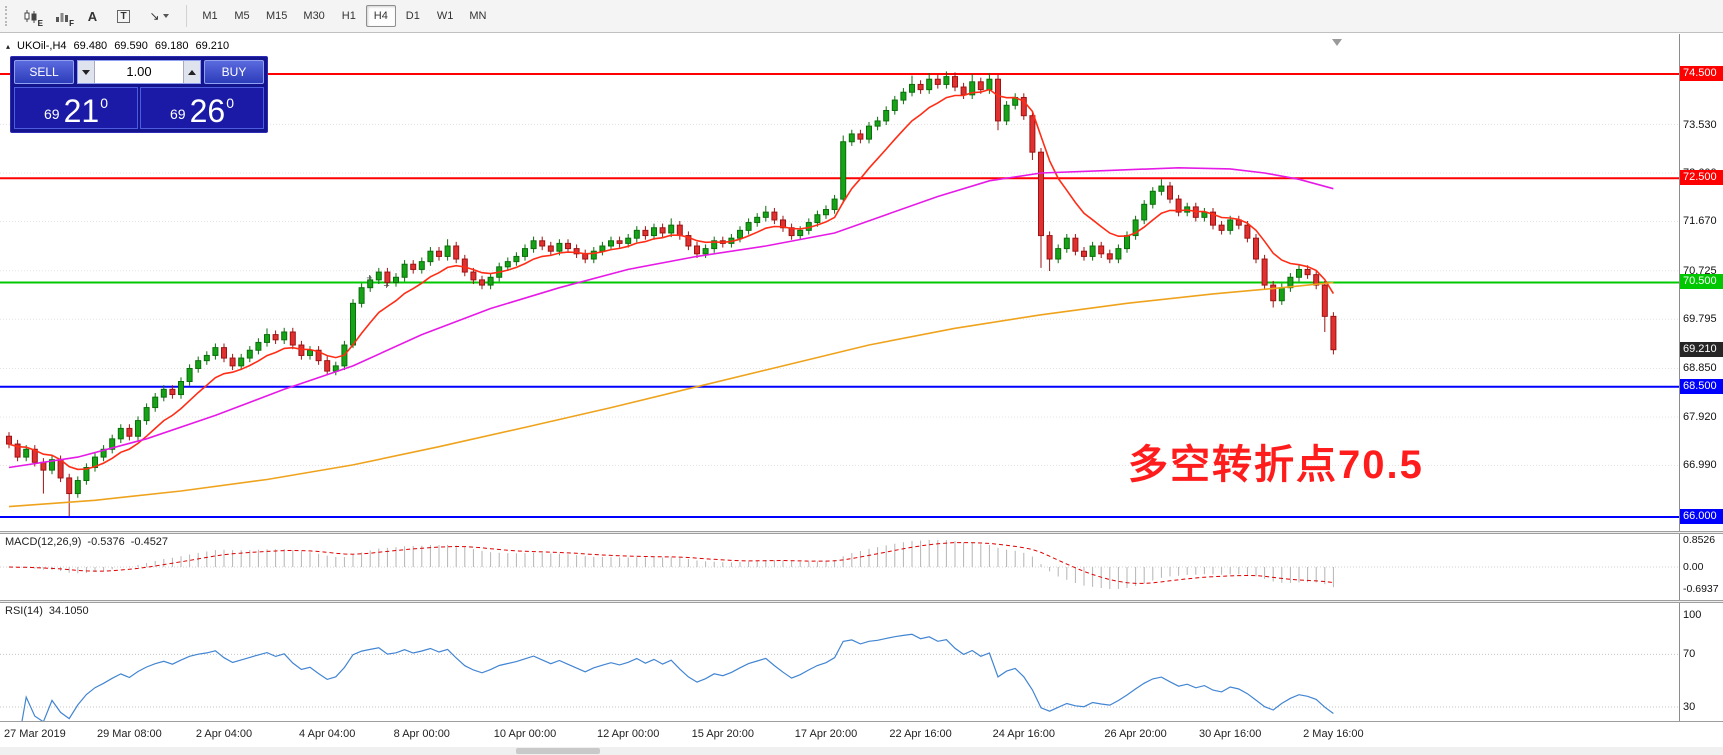  What do you see at coordinates (826, 734) in the screenshot?
I see `time-axis-label: 17 Apr 20:00` at bounding box center [826, 734].